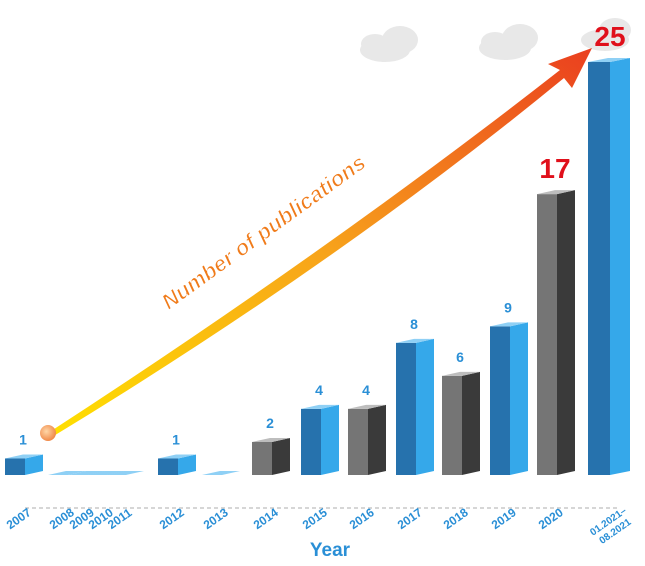  Describe the element at coordinates (216, 518) in the screenshot. I see `x-tick-label: 2013` at that location.